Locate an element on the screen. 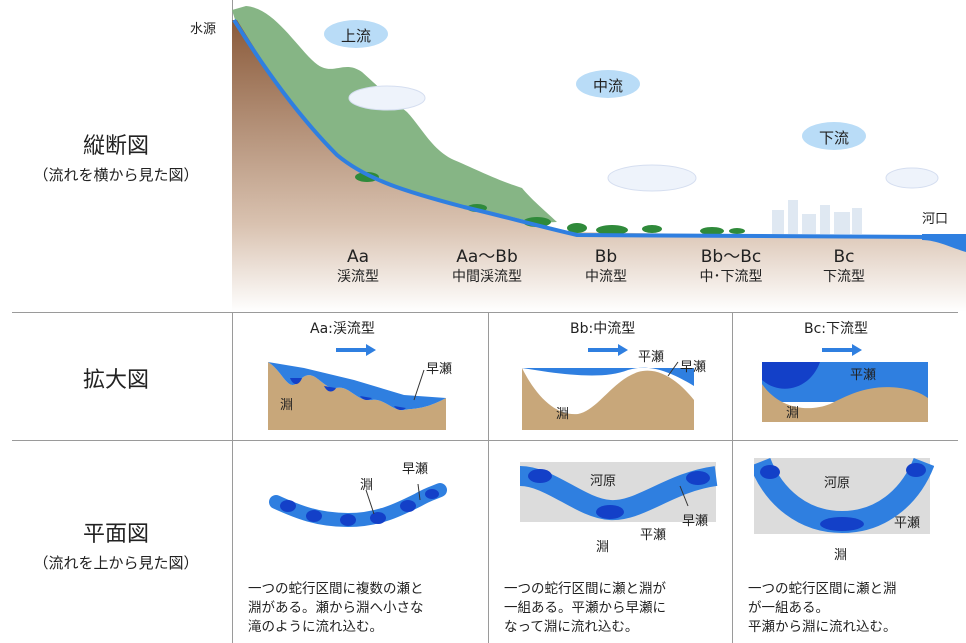  description-bb: 一つの蛇行区間に瀬と淵が 一組ある。平瀬から早瀬に なって淵に流れ込む。 is located at coordinates (585, 608).